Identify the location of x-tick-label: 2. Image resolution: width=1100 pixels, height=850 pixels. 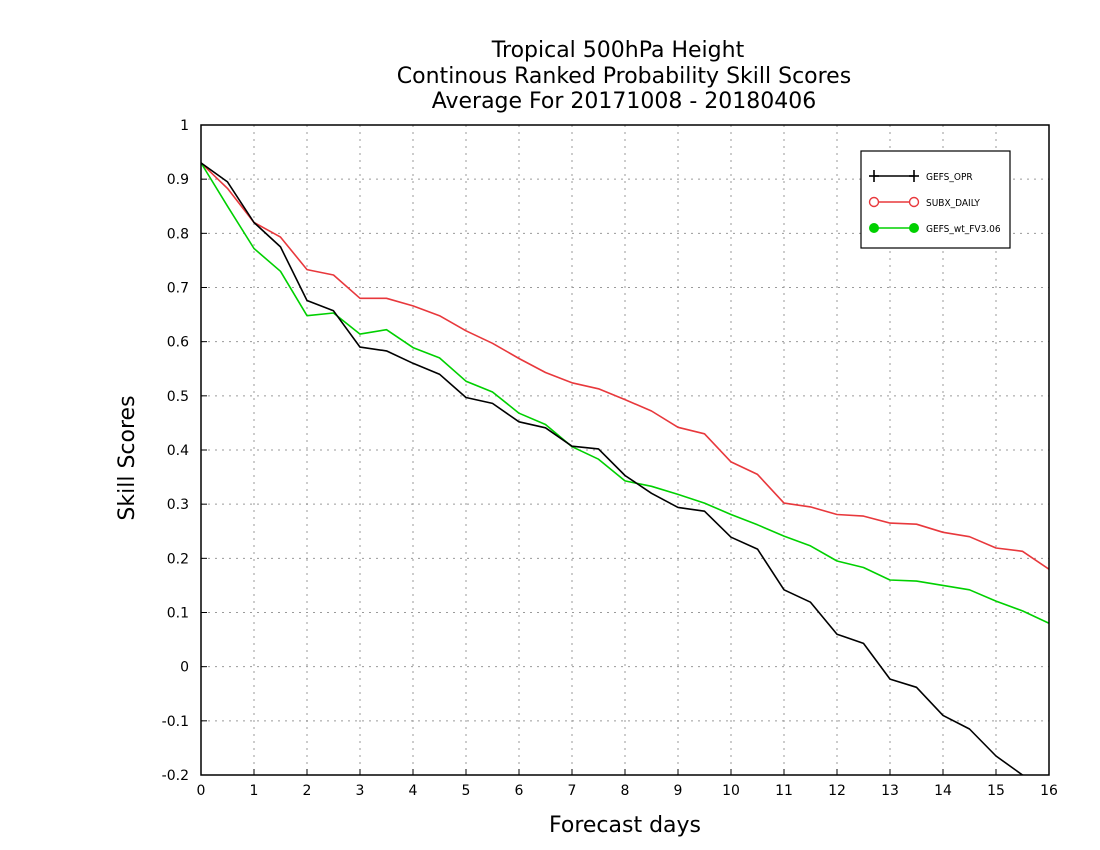
(307, 791).